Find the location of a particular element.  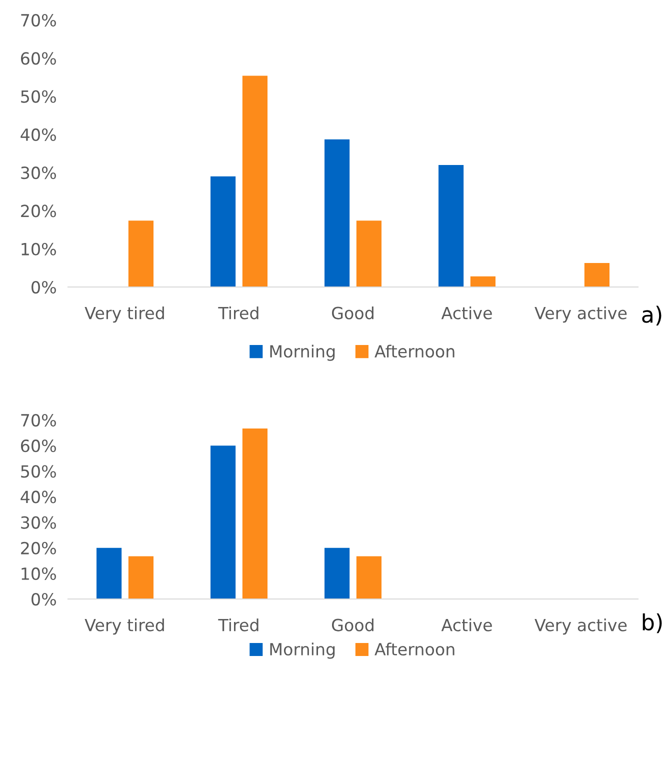

text: b) is located at coordinates (652, 623).